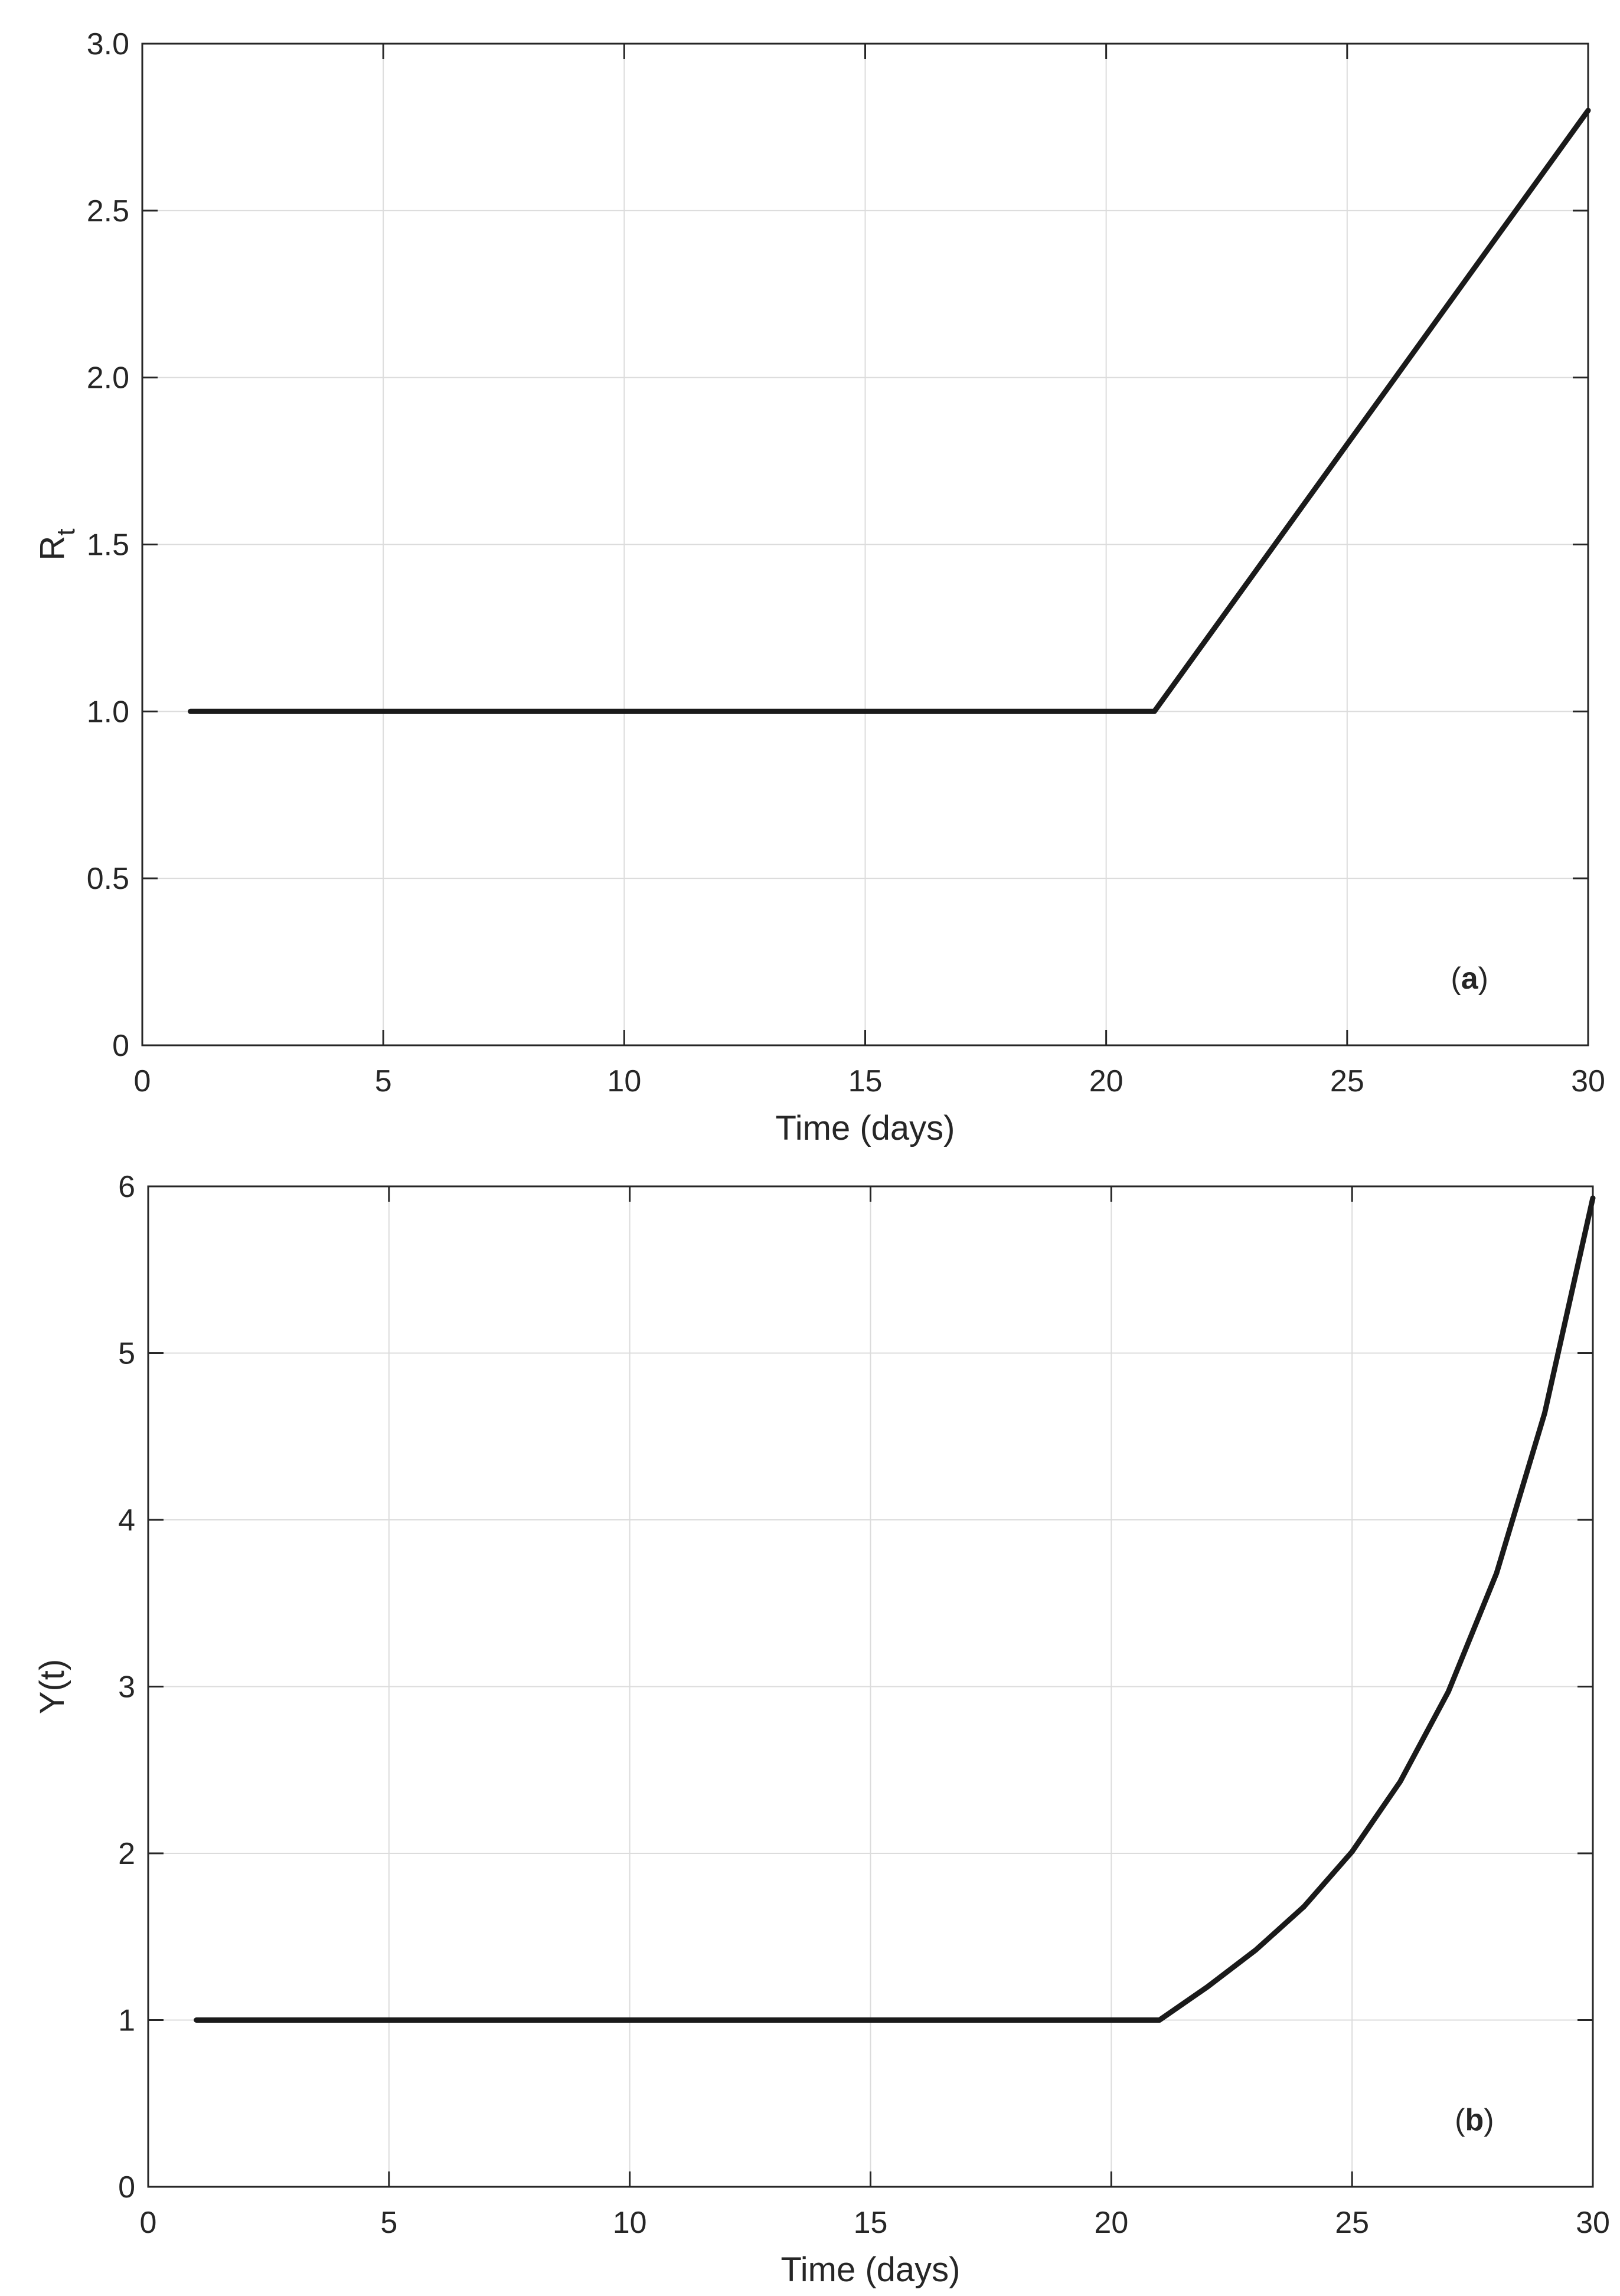  Describe the element at coordinates (126, 1354) in the screenshot. I see `y-tick-label: 5` at that location.